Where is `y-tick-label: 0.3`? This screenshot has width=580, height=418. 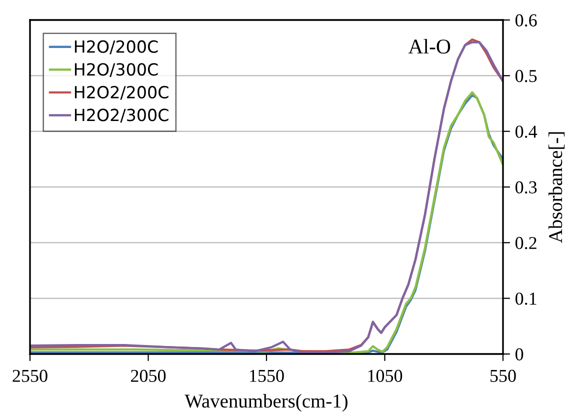 y-tick-label: 0.3 is located at coordinates (526, 187).